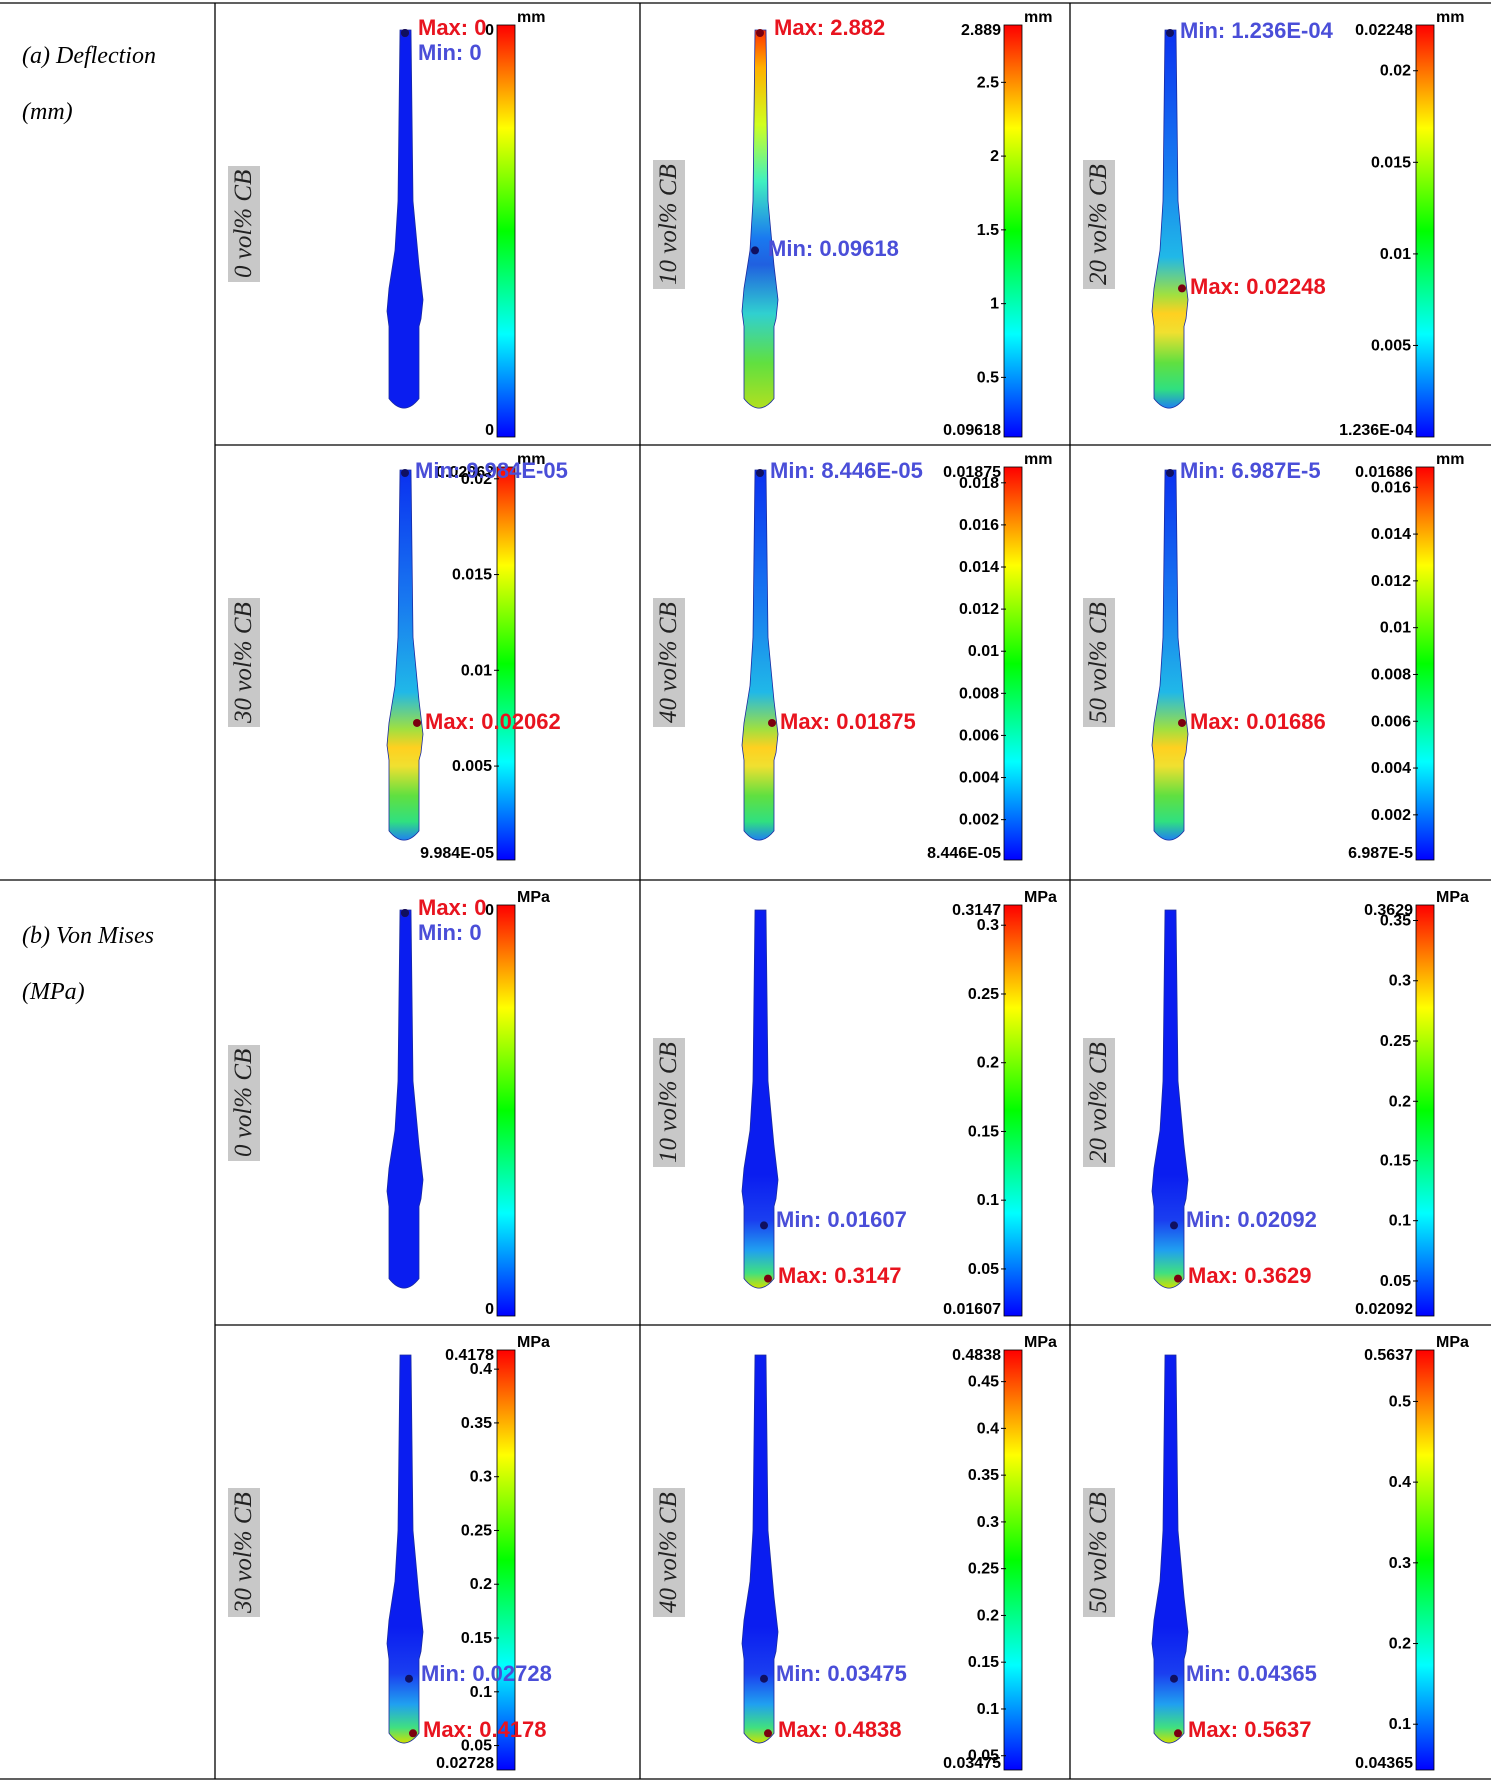 Image resolution: width=1491 pixels, height=1783 pixels. I want to click on colorbar-max-label: 0.4178, so click(469, 1355).